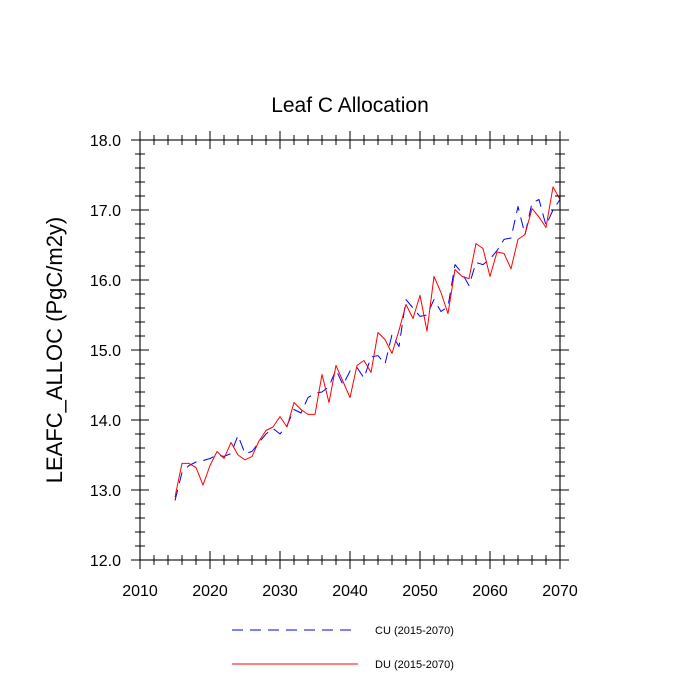 Image resolution: width=700 pixels, height=700 pixels. I want to click on legend-item-cu: CU (2015-2070), so click(343, 631).